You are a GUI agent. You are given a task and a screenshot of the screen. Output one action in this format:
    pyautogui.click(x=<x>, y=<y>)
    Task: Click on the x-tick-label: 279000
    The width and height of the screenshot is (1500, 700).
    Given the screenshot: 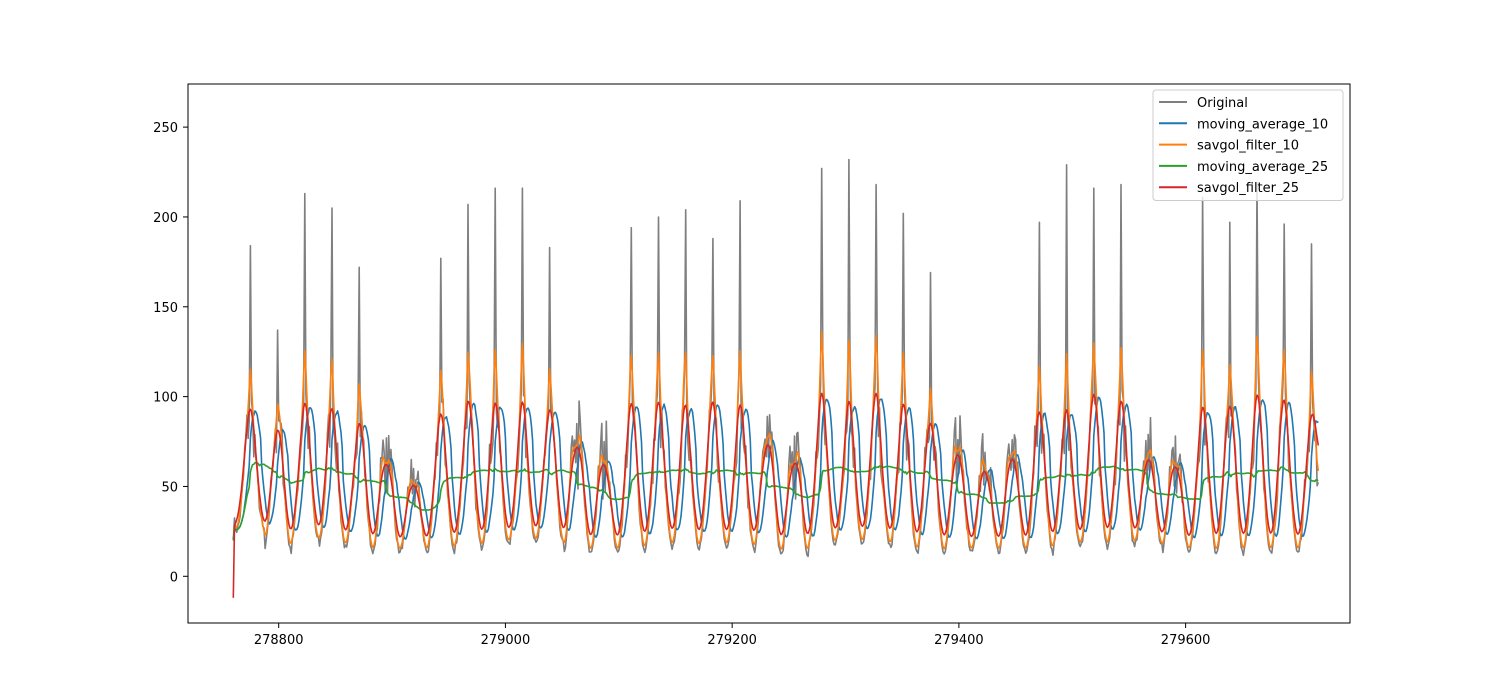 What is the action you would take?
    pyautogui.click(x=506, y=640)
    